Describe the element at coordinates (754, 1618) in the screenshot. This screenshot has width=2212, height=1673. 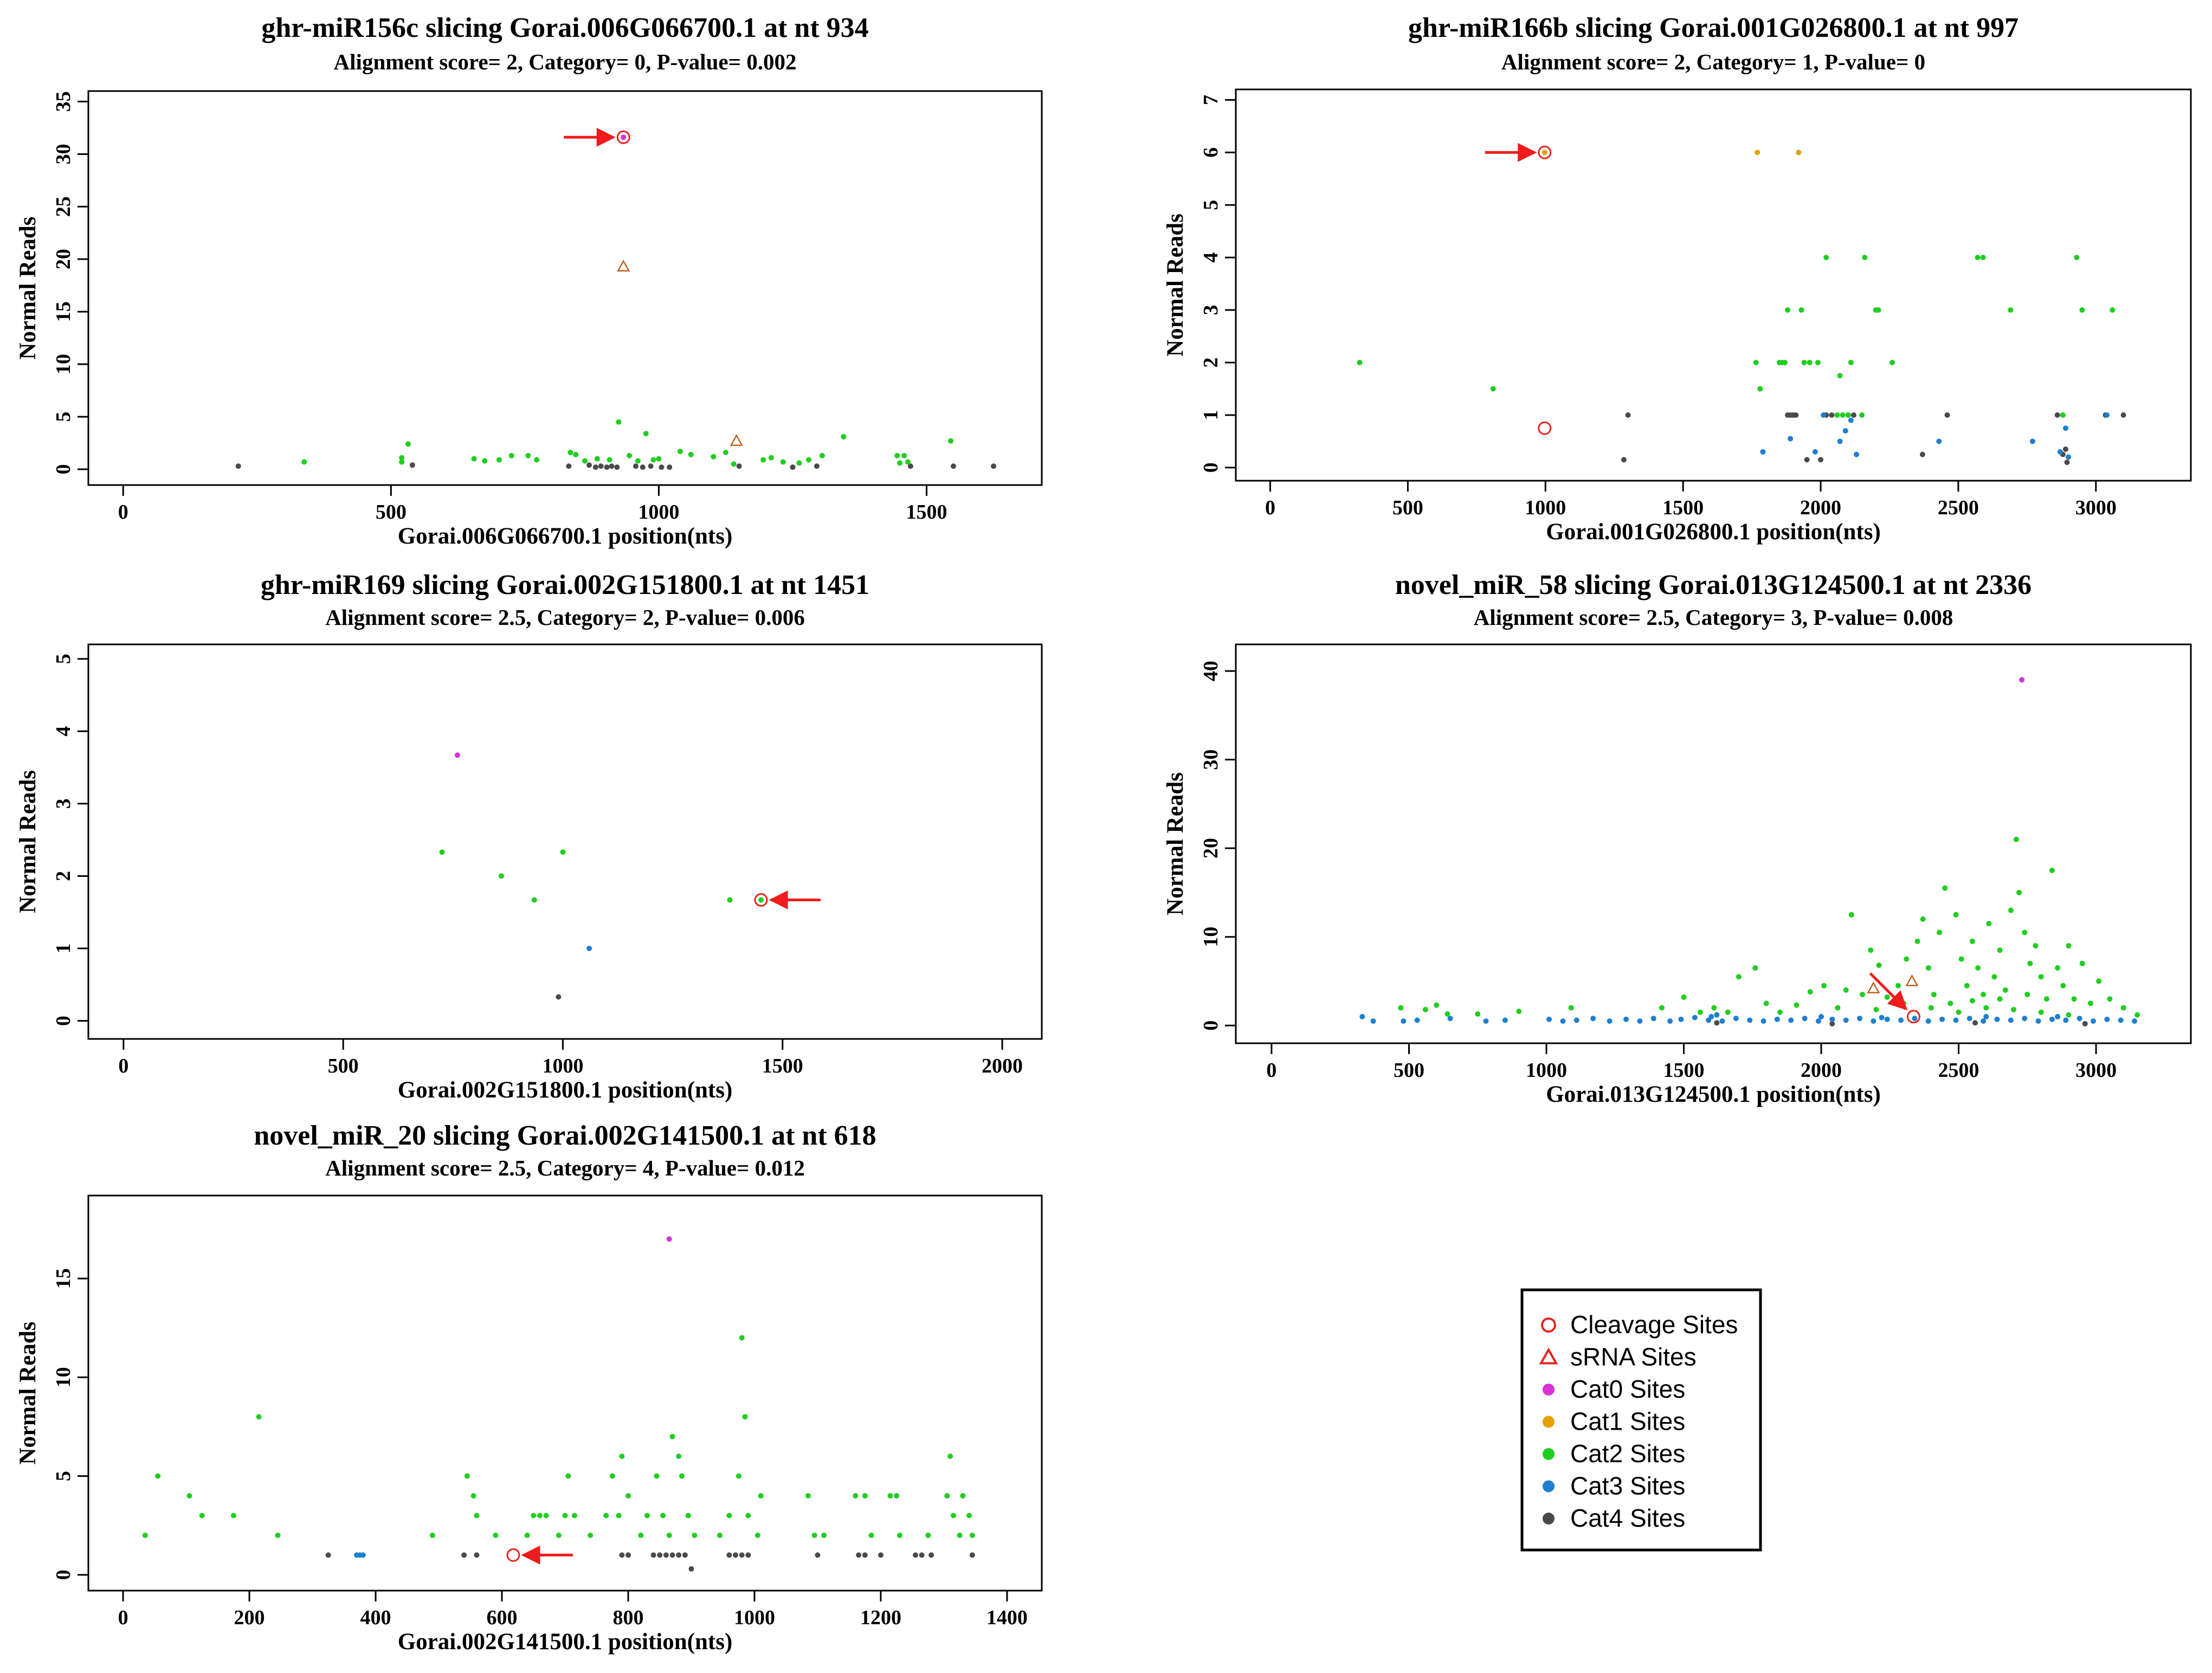
I see `x-tick-label: 1000` at that location.